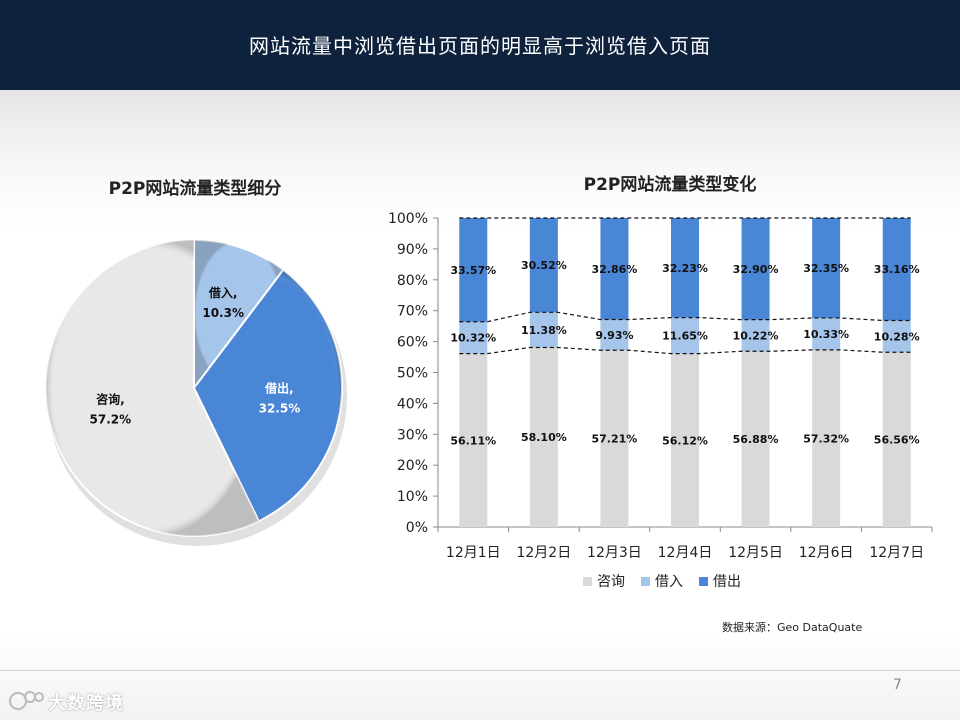  I want to click on legend-label: 咨询, so click(611, 582).